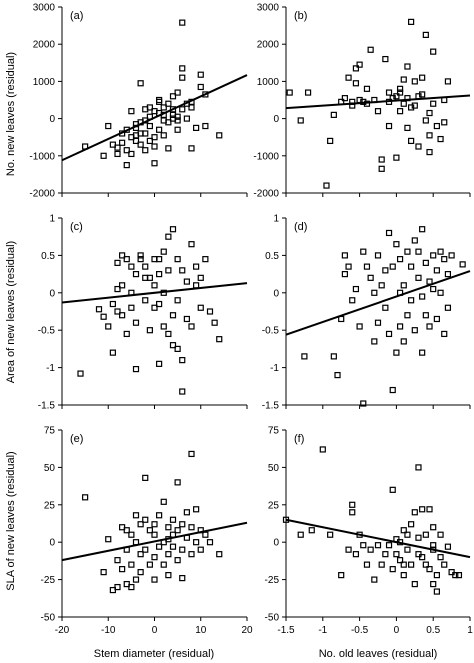 The height and width of the screenshot is (663, 474). Describe the element at coordinates (470, 630) in the screenshot. I see `x-tick-label-f: 1` at that location.